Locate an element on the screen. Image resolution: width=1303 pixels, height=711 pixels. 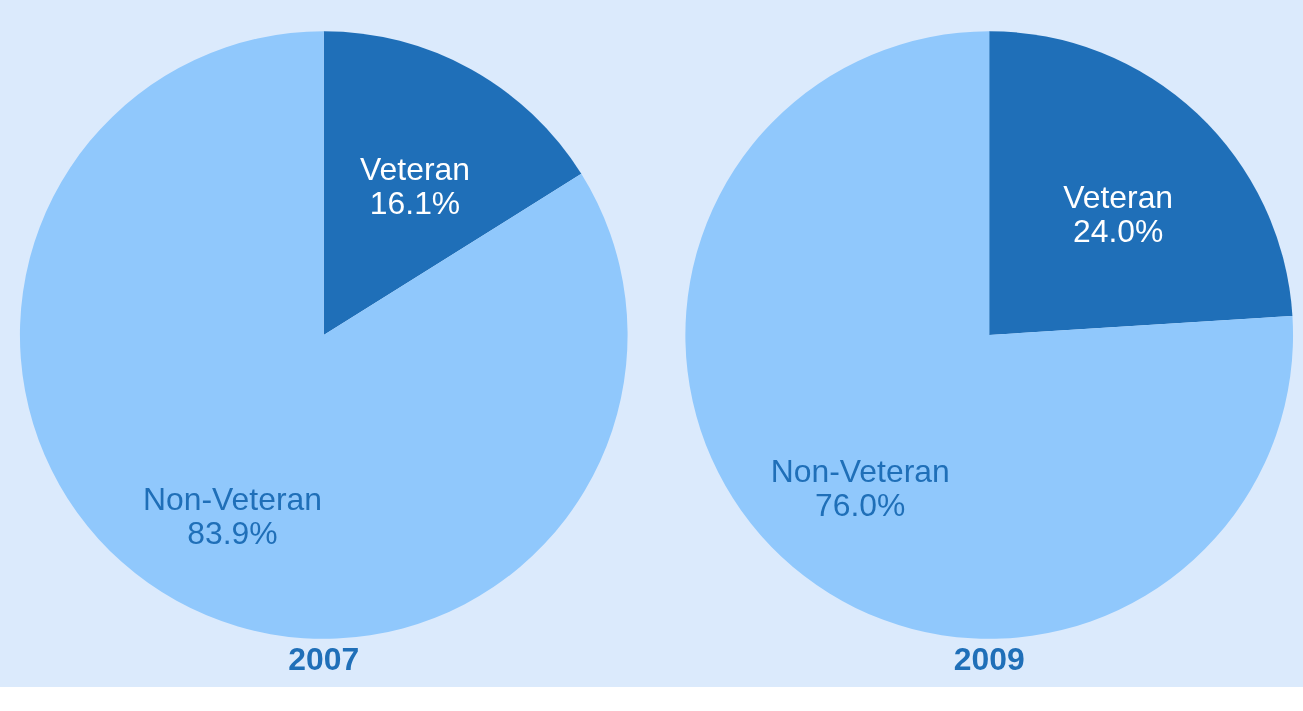
data-label: 24.0% is located at coordinates (1118, 230).